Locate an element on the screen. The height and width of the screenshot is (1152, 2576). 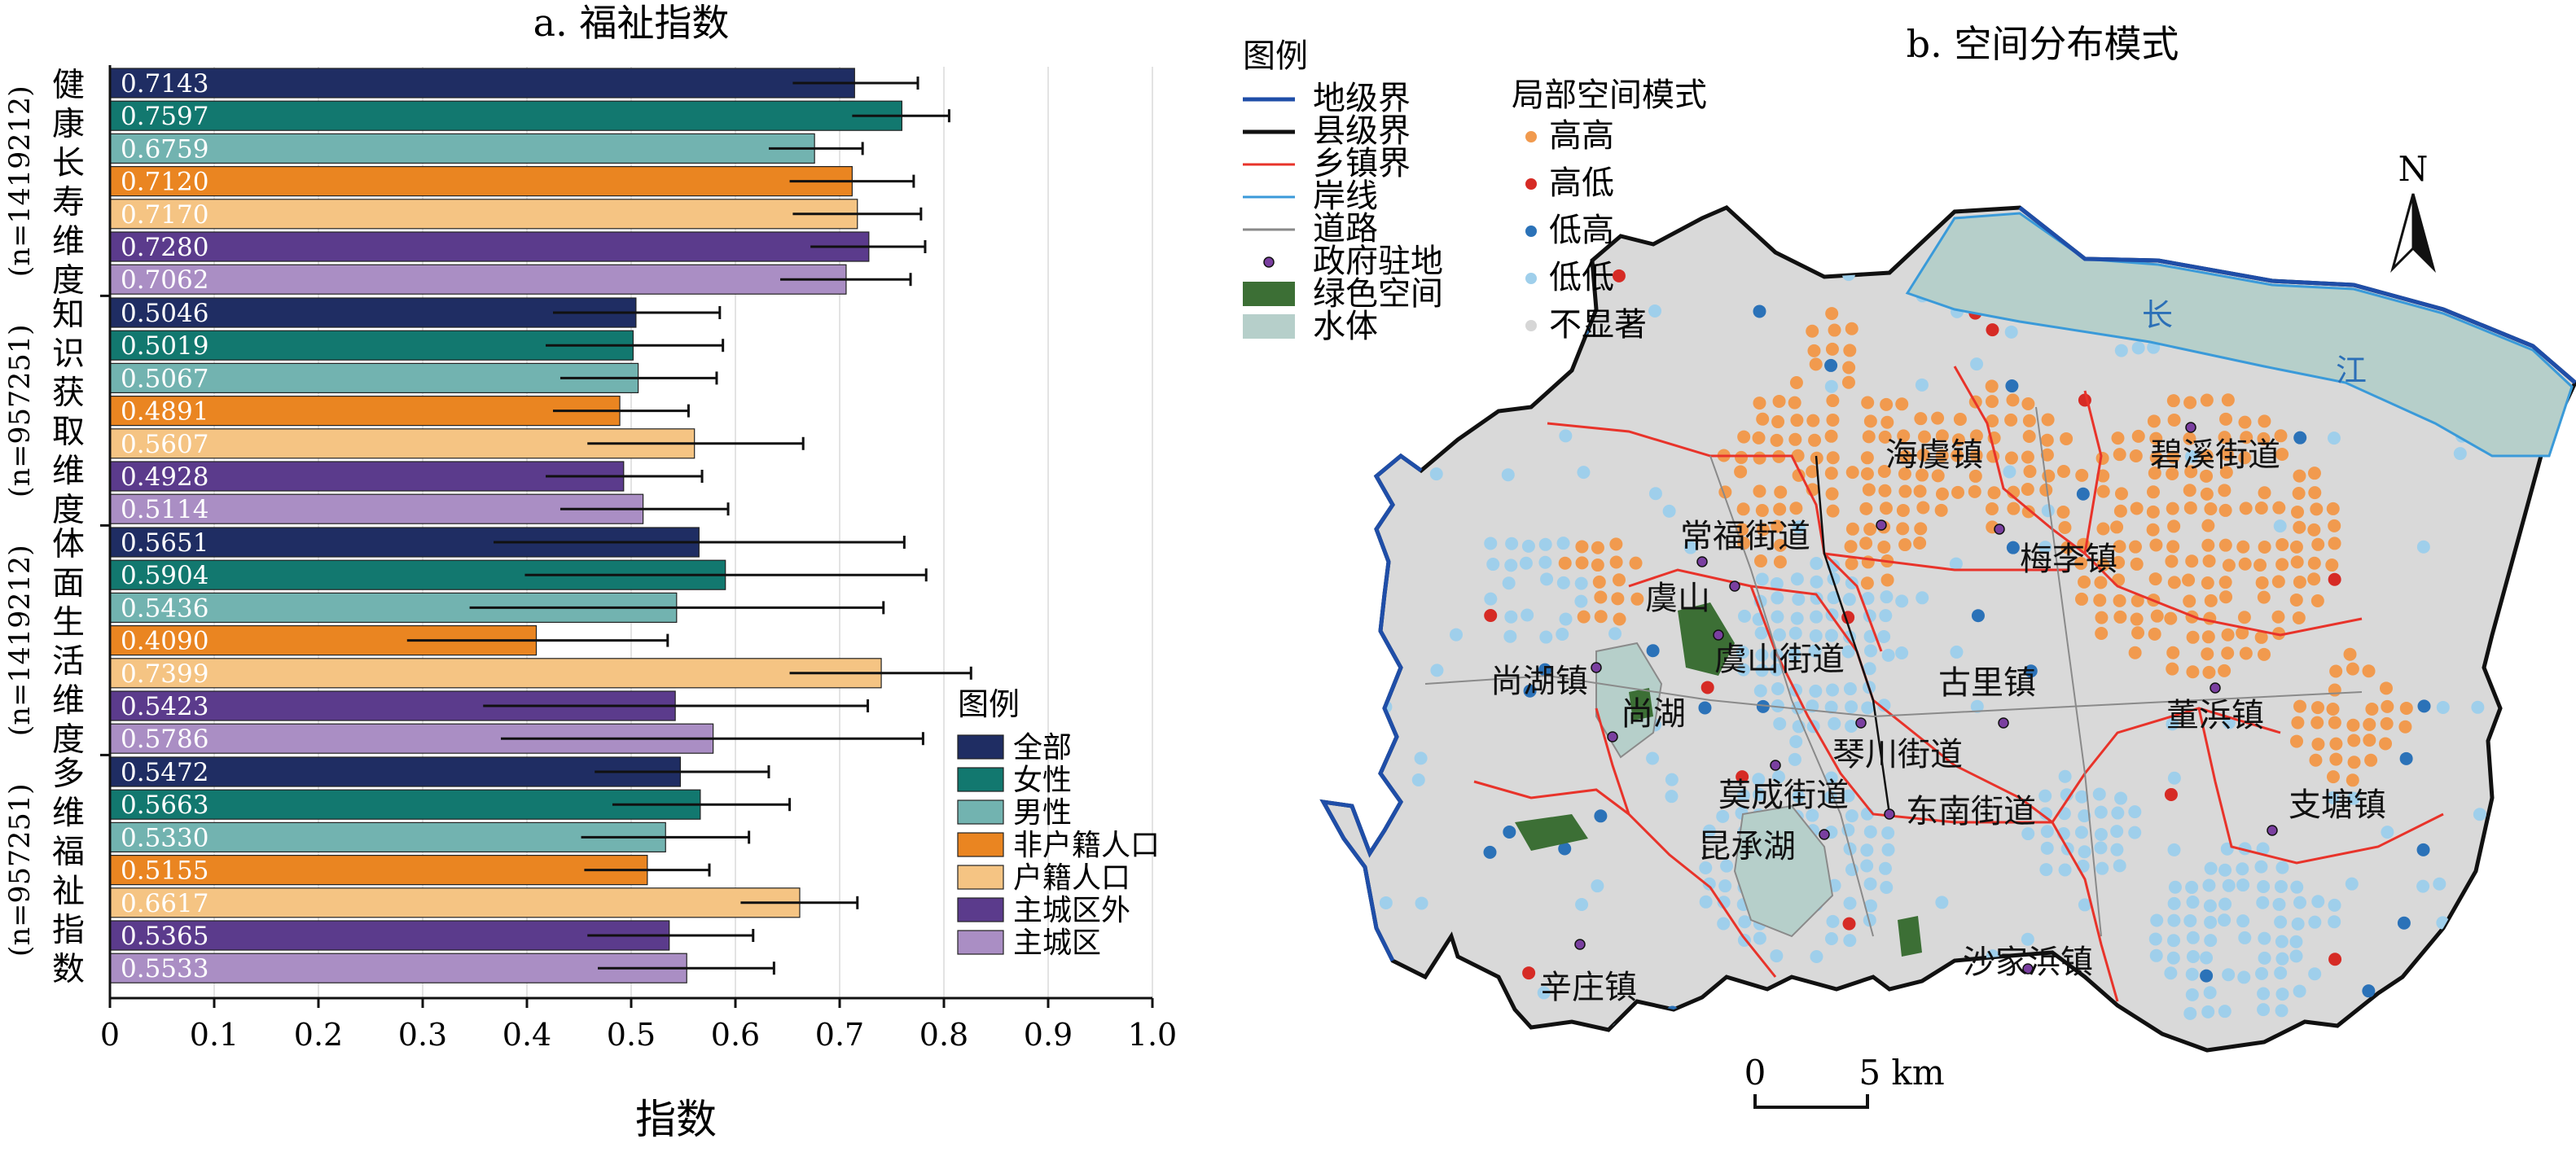
legend-swatch is located at coordinates (980, 747).